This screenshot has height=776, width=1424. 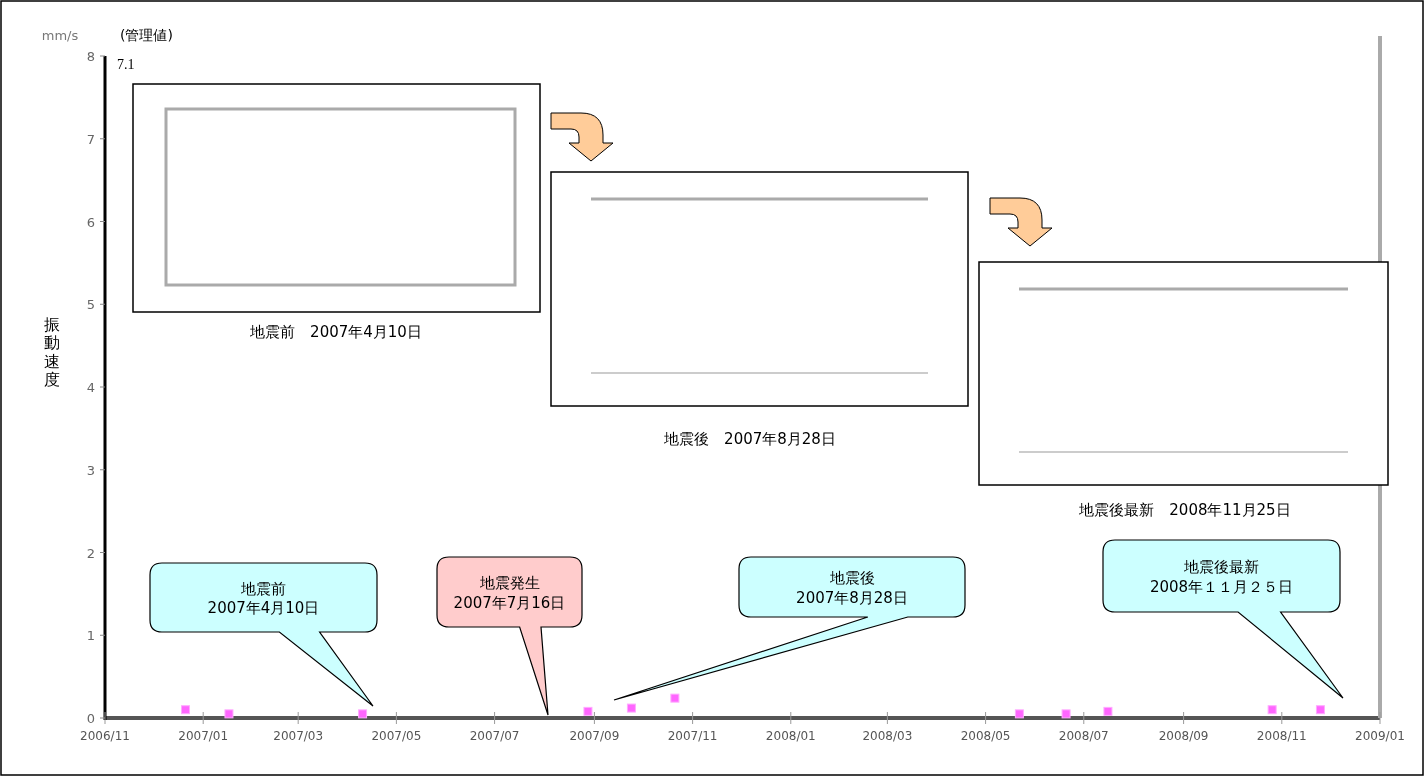 What do you see at coordinates (105, 736) in the screenshot?
I see `x-tick-label: 2006/11` at bounding box center [105, 736].